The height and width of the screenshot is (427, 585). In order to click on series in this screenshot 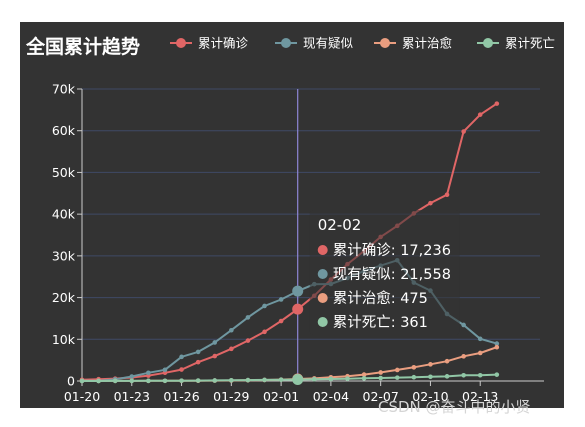, I will do `click(289, 378)`.